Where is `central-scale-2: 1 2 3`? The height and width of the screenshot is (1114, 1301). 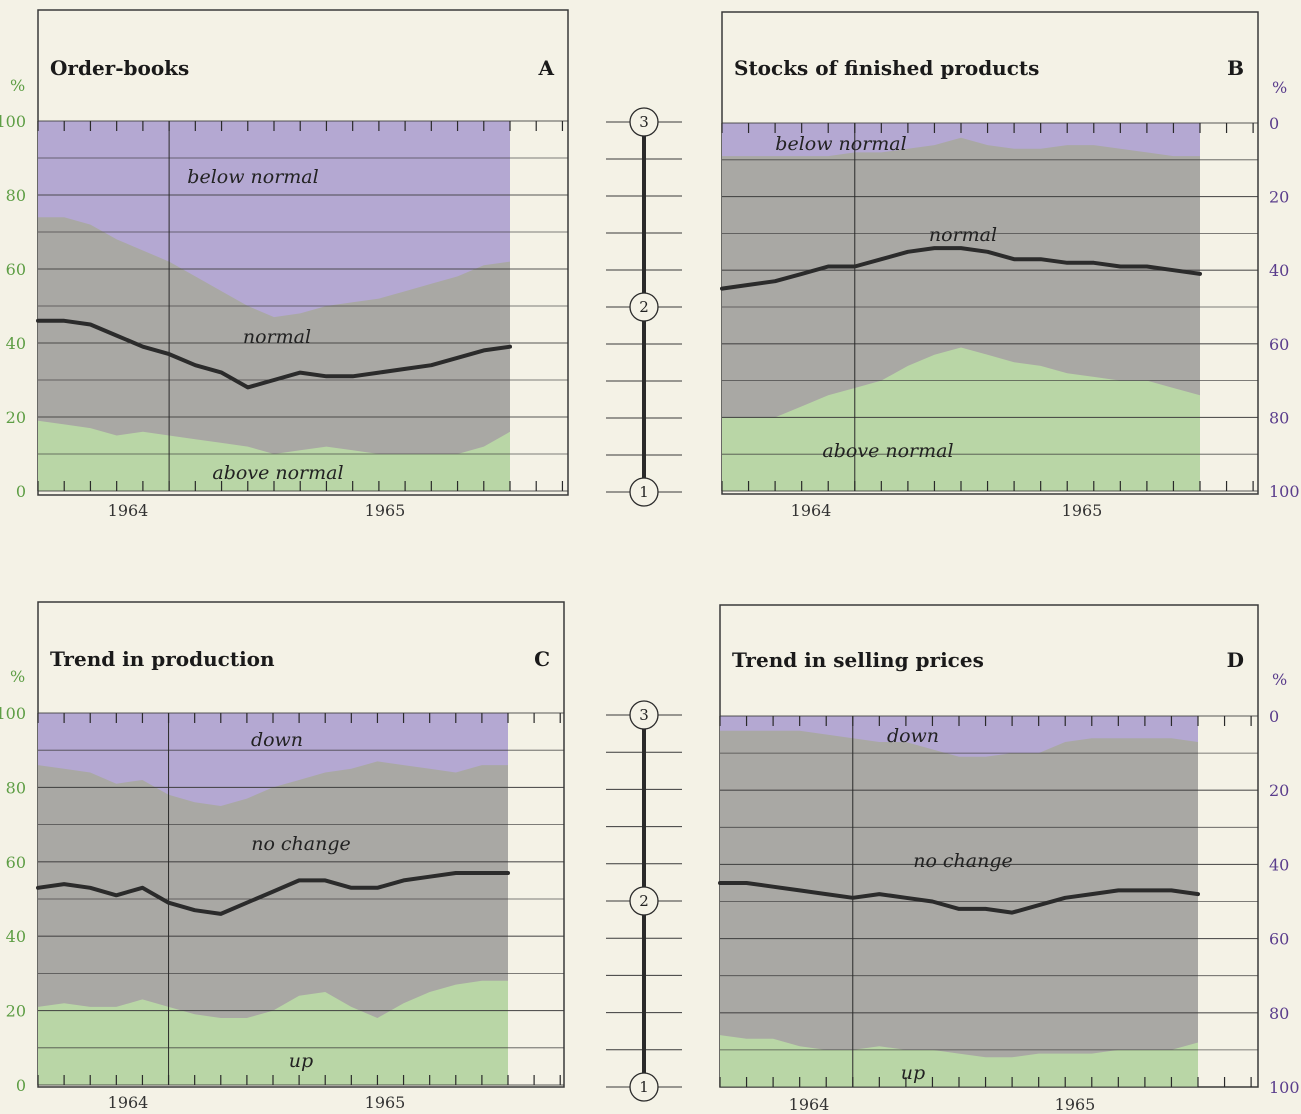 central-scale-2: 1 2 3 is located at coordinates (644, 901).